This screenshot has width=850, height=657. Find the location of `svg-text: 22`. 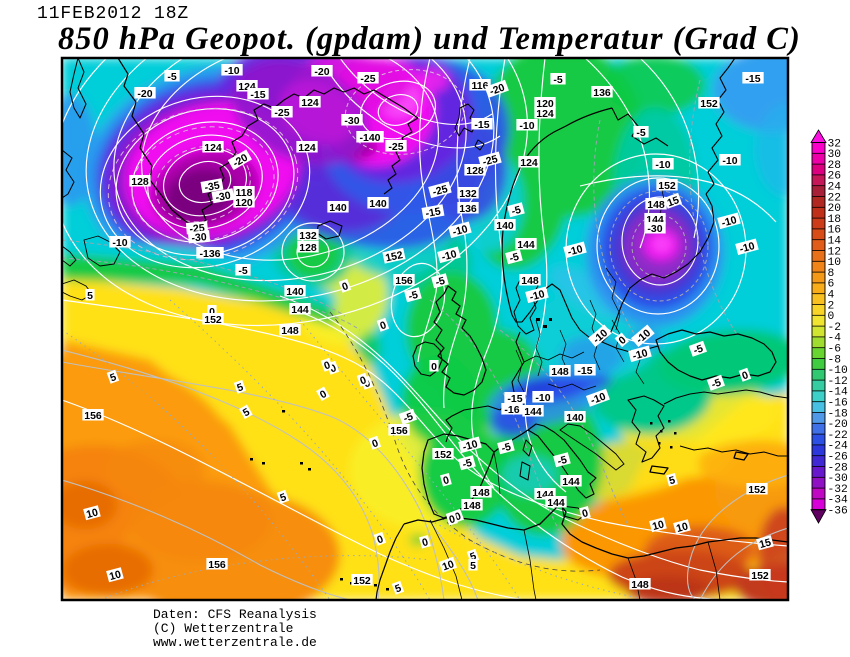

svg-text: 22 is located at coordinates (835, 198).